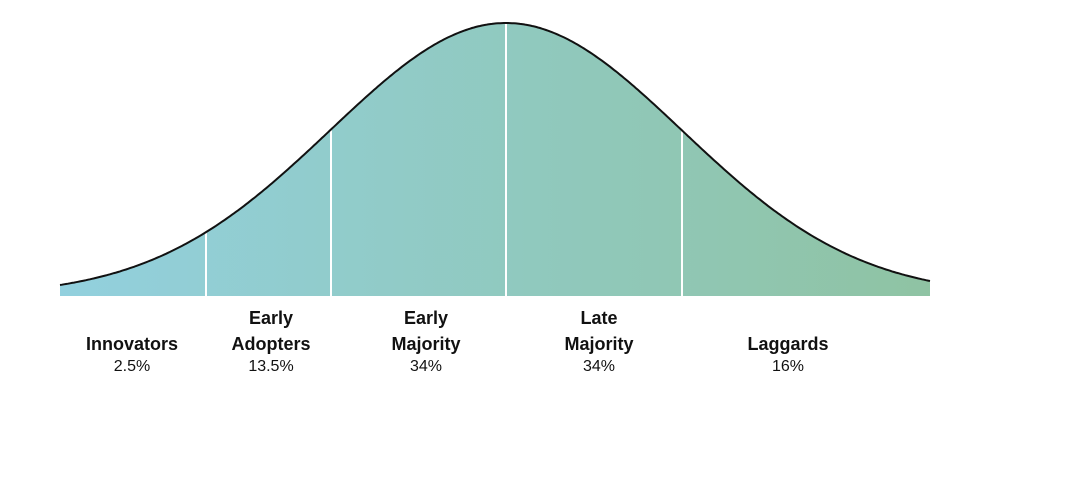 The height and width of the screenshot is (495, 1080). I want to click on segment-percent: 13.5%, so click(271, 366).